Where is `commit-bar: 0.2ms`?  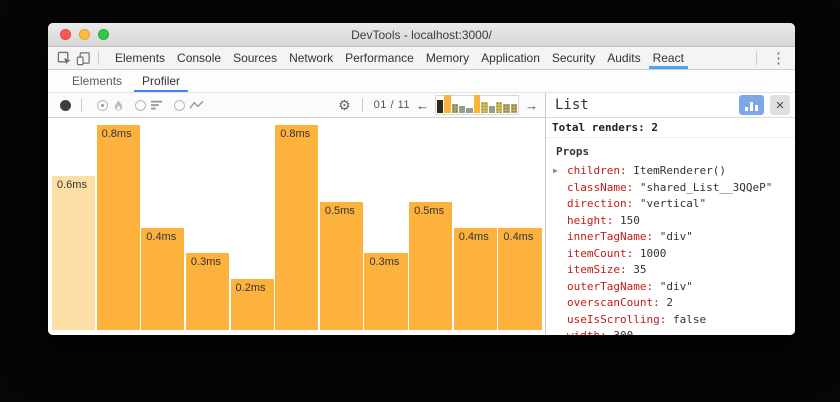 commit-bar: 0.2ms is located at coordinates (252, 304).